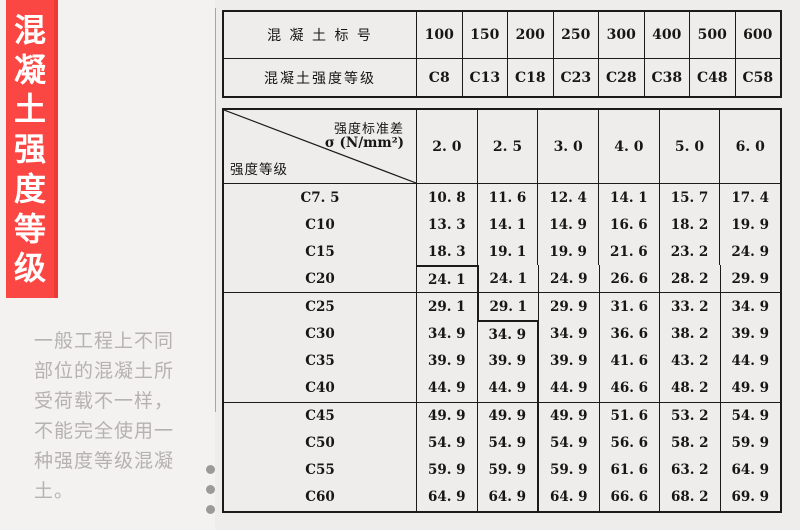 The image size is (800, 530). Describe the element at coordinates (104, 401) in the screenshot. I see `caption-line: 受荷载不一样，` at that location.